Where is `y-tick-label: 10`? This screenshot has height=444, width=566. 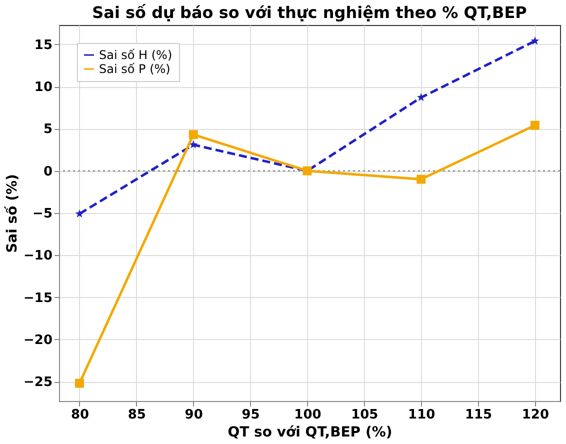
y-tick-label: 10 is located at coordinates (43, 88).